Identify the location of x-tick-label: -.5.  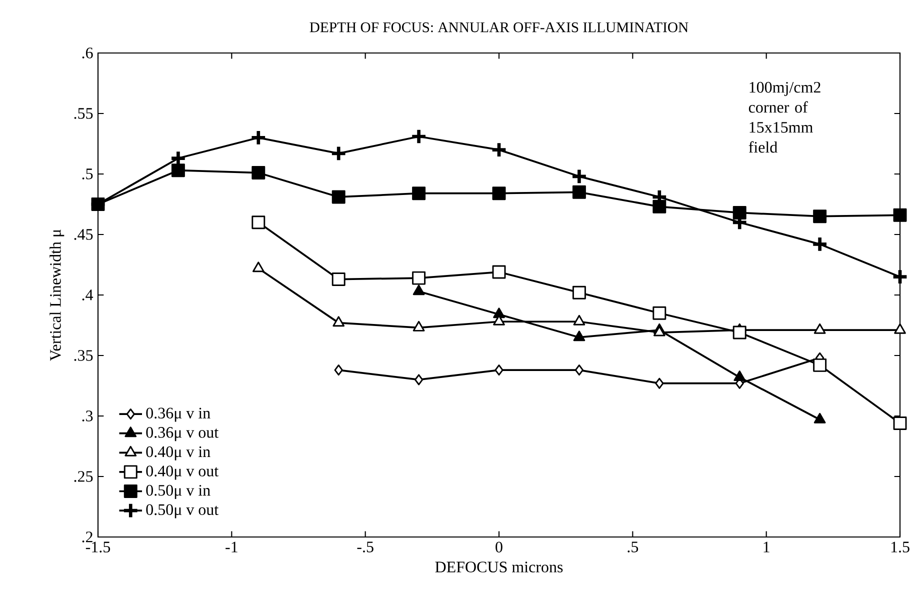
(365, 547).